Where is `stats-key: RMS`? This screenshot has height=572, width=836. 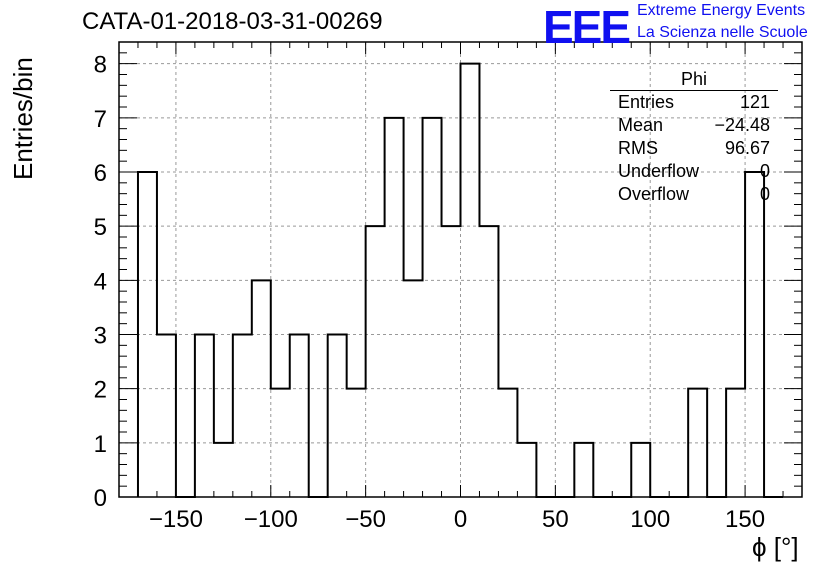 stats-key: RMS is located at coordinates (638, 148).